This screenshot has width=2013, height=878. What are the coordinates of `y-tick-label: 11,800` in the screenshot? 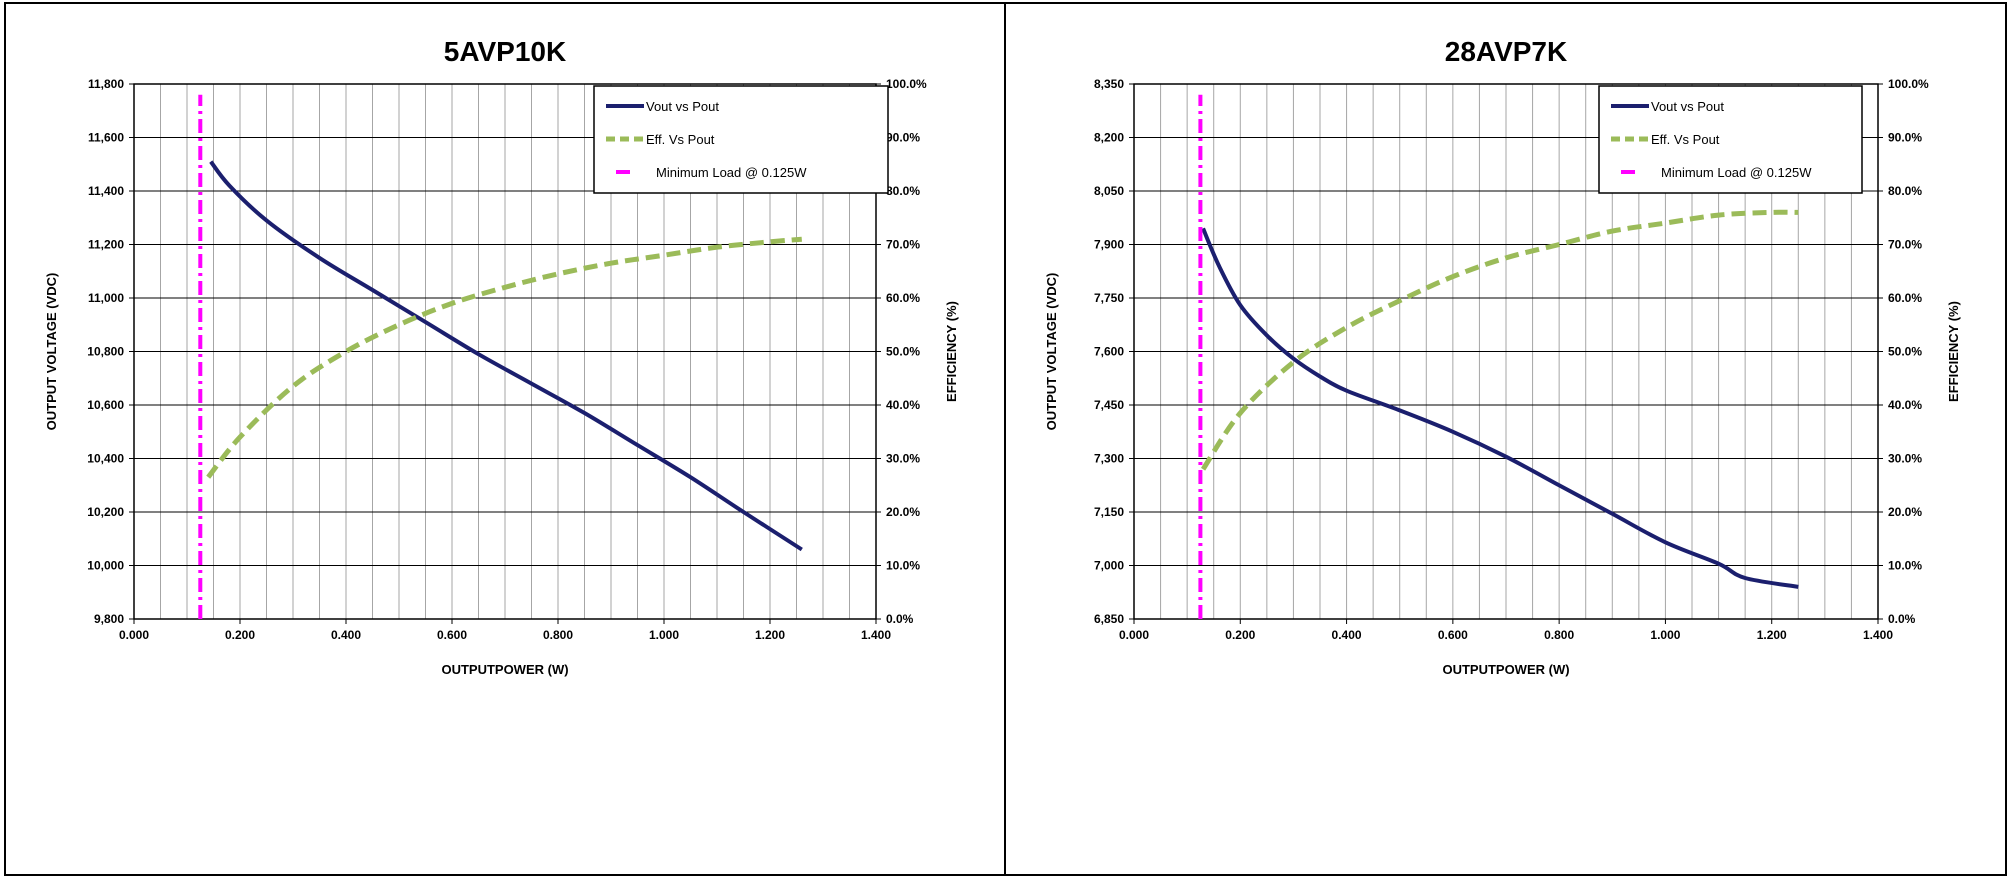 It's located at (106, 84).